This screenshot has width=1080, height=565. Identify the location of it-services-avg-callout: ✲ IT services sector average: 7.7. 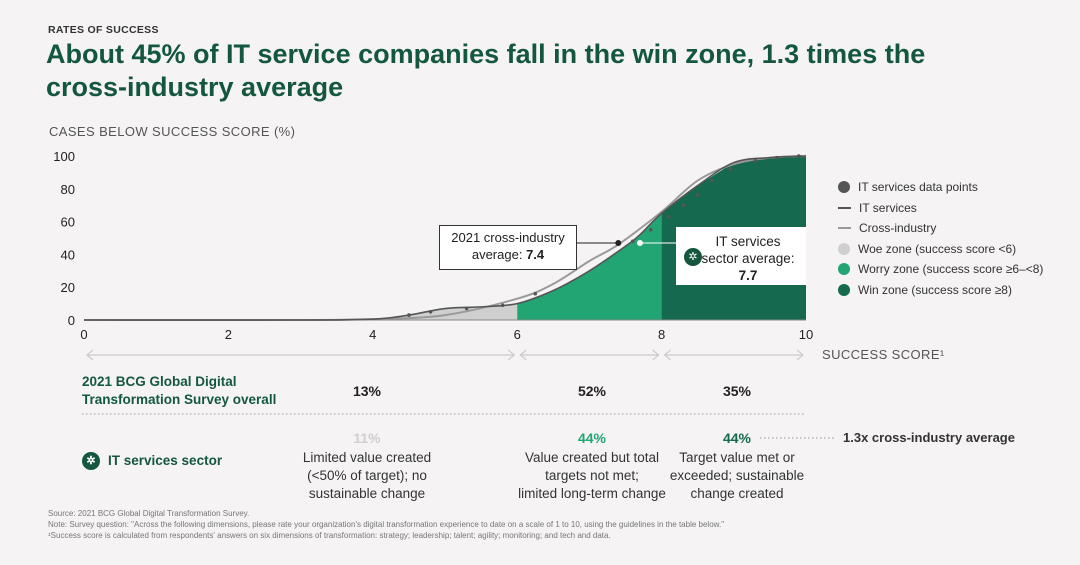
(741, 256).